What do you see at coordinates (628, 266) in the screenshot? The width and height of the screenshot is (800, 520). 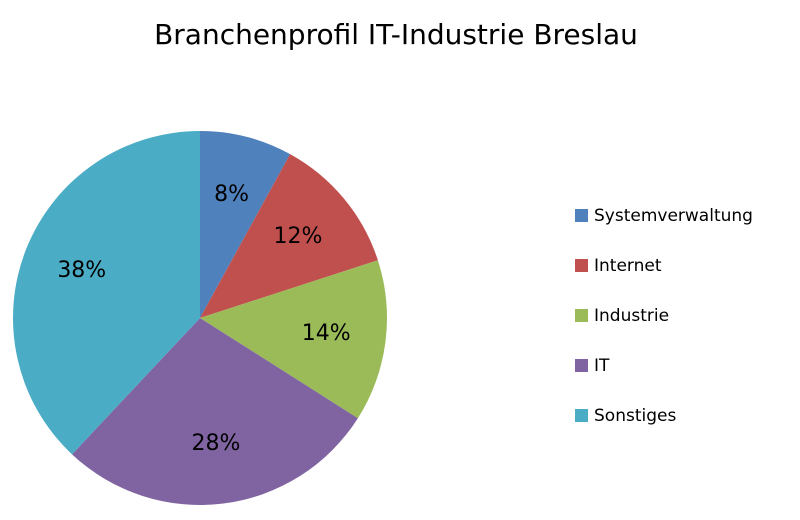 I see `legend-label: Internet` at bounding box center [628, 266].